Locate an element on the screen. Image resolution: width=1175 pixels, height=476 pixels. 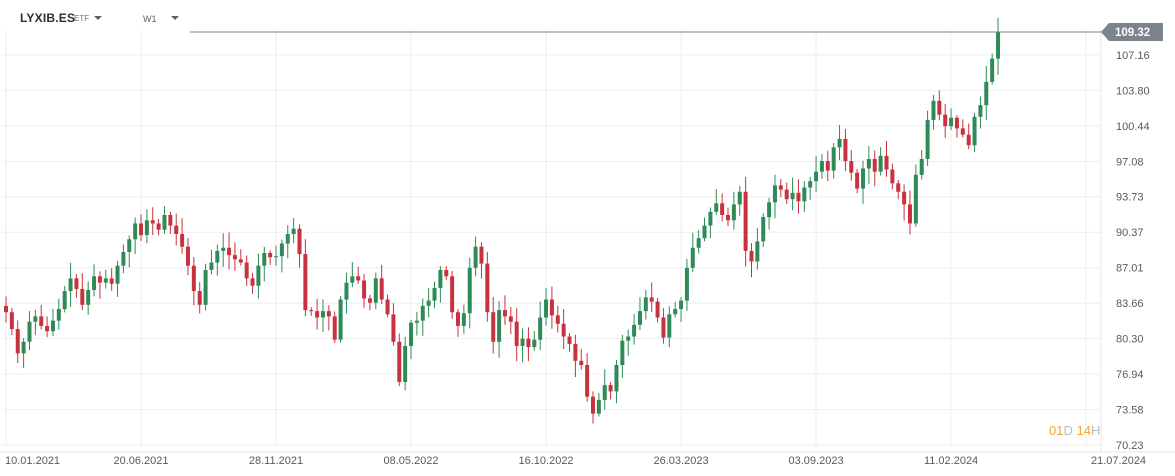
x-tick-label: 16.10.2022 is located at coordinates (546, 461).